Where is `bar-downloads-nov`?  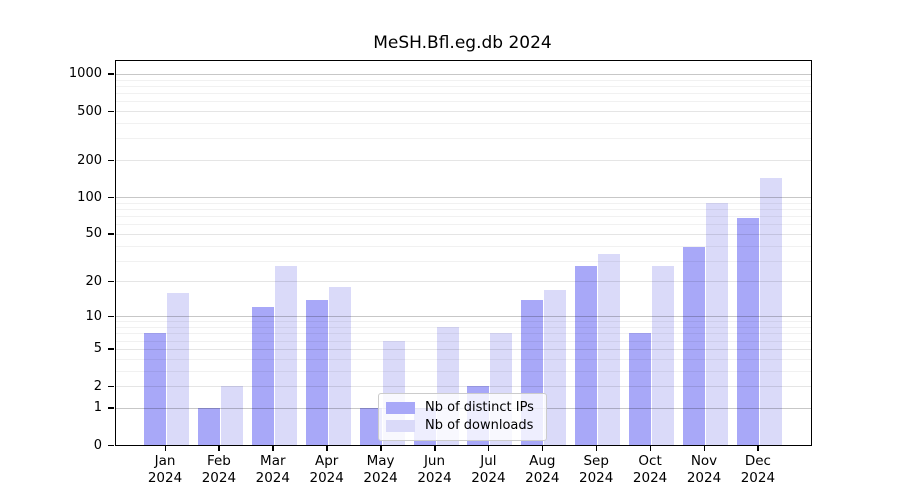 bar-downloads-nov is located at coordinates (717, 323).